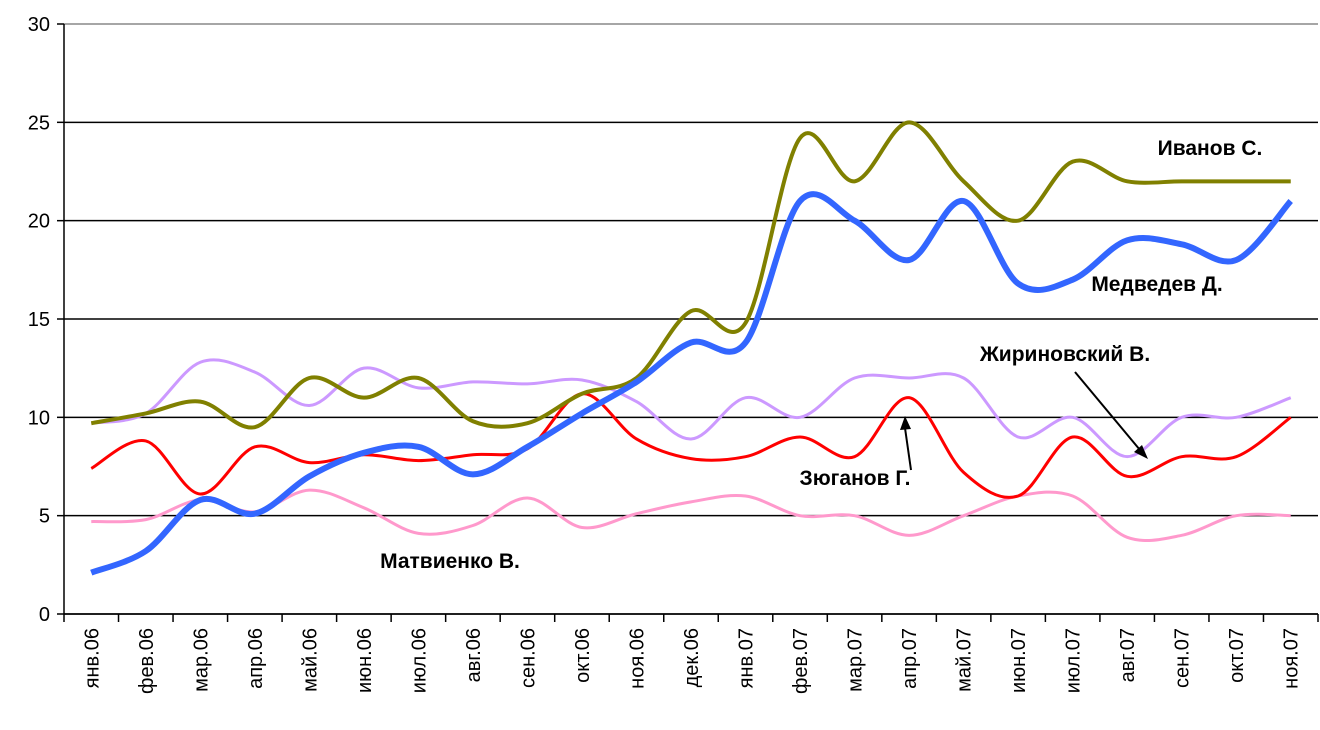 This screenshot has width=1320, height=730. I want to click on x-tick-label: сен.06, so click(528, 658).